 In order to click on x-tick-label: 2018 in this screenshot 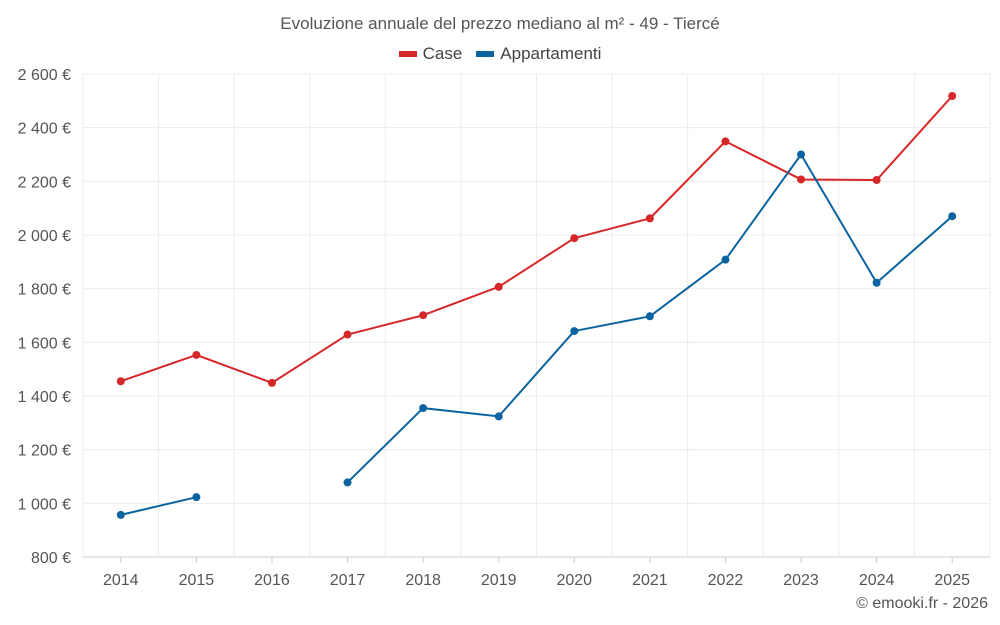, I will do `click(423, 580)`.